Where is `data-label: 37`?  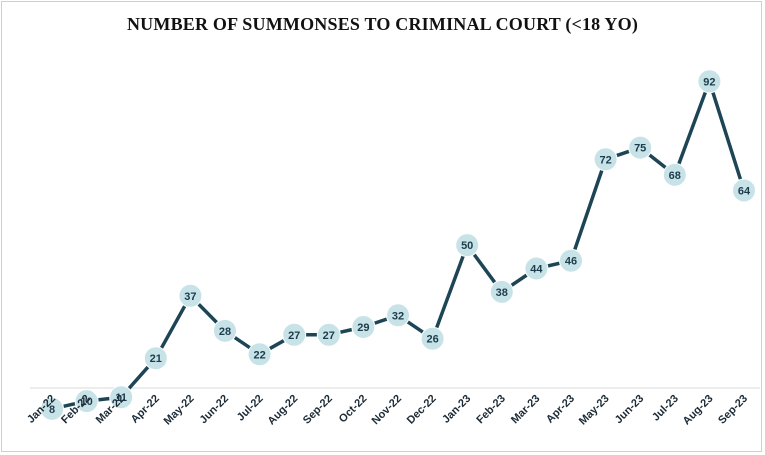
data-label: 37 is located at coordinates (190, 297).